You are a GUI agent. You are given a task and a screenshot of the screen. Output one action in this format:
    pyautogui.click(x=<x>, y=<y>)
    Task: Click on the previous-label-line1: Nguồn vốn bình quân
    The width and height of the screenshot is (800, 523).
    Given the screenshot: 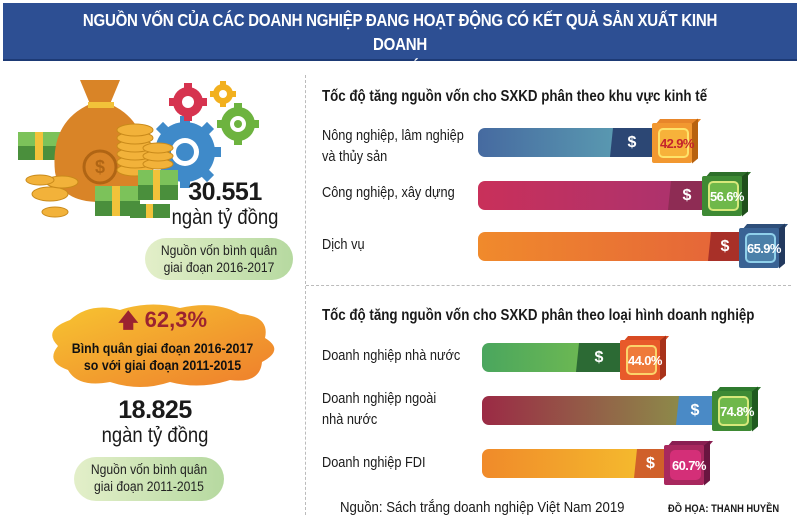 What is the action you would take?
    pyautogui.click(x=149, y=469)
    